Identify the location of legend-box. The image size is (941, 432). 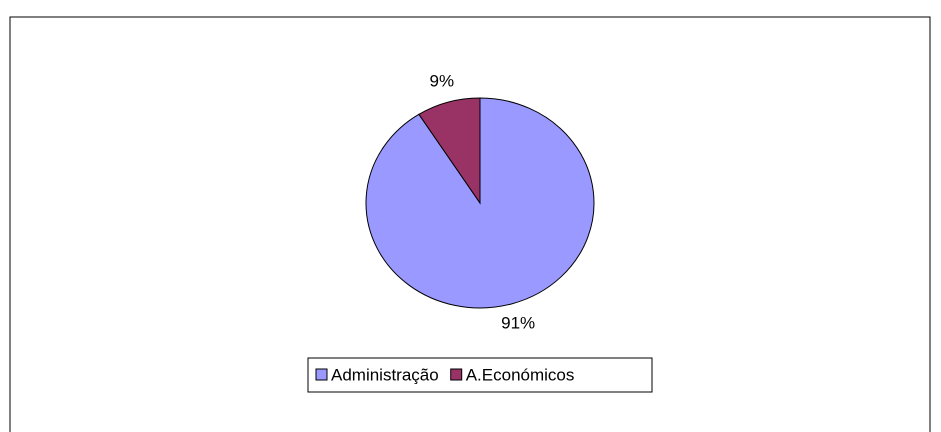
(480, 375).